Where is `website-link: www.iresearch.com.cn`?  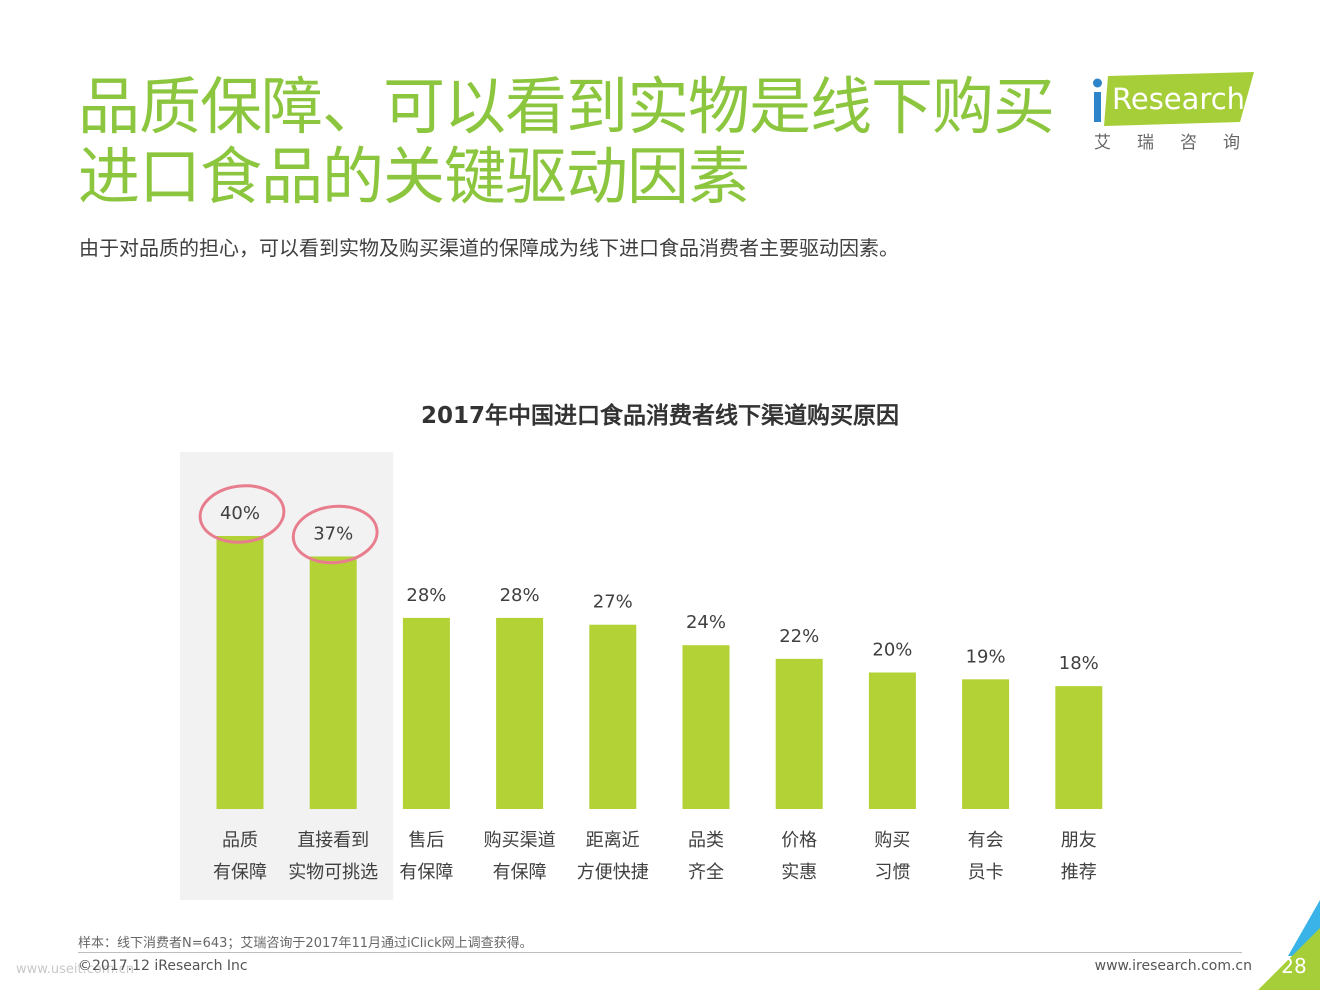
website-link: www.iresearch.com.cn is located at coordinates (1173, 966).